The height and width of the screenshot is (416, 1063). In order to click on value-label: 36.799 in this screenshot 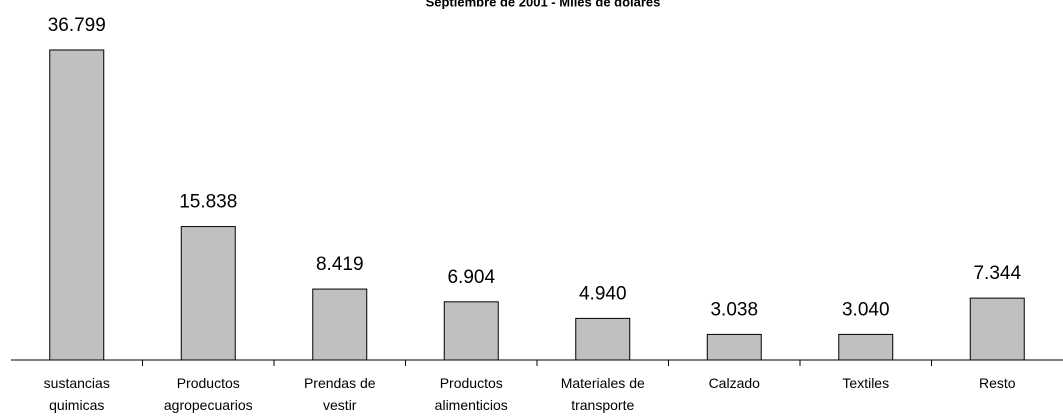, I will do `click(77, 25)`.